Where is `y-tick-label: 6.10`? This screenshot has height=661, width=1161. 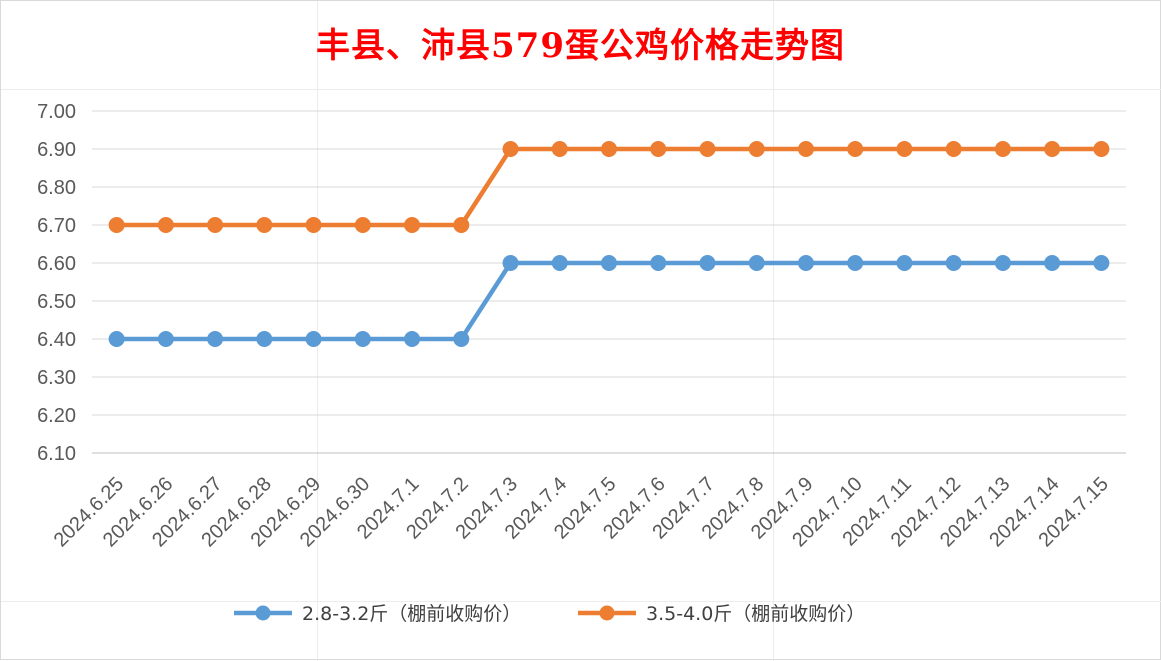
y-tick-label: 6.10 is located at coordinates (56, 454).